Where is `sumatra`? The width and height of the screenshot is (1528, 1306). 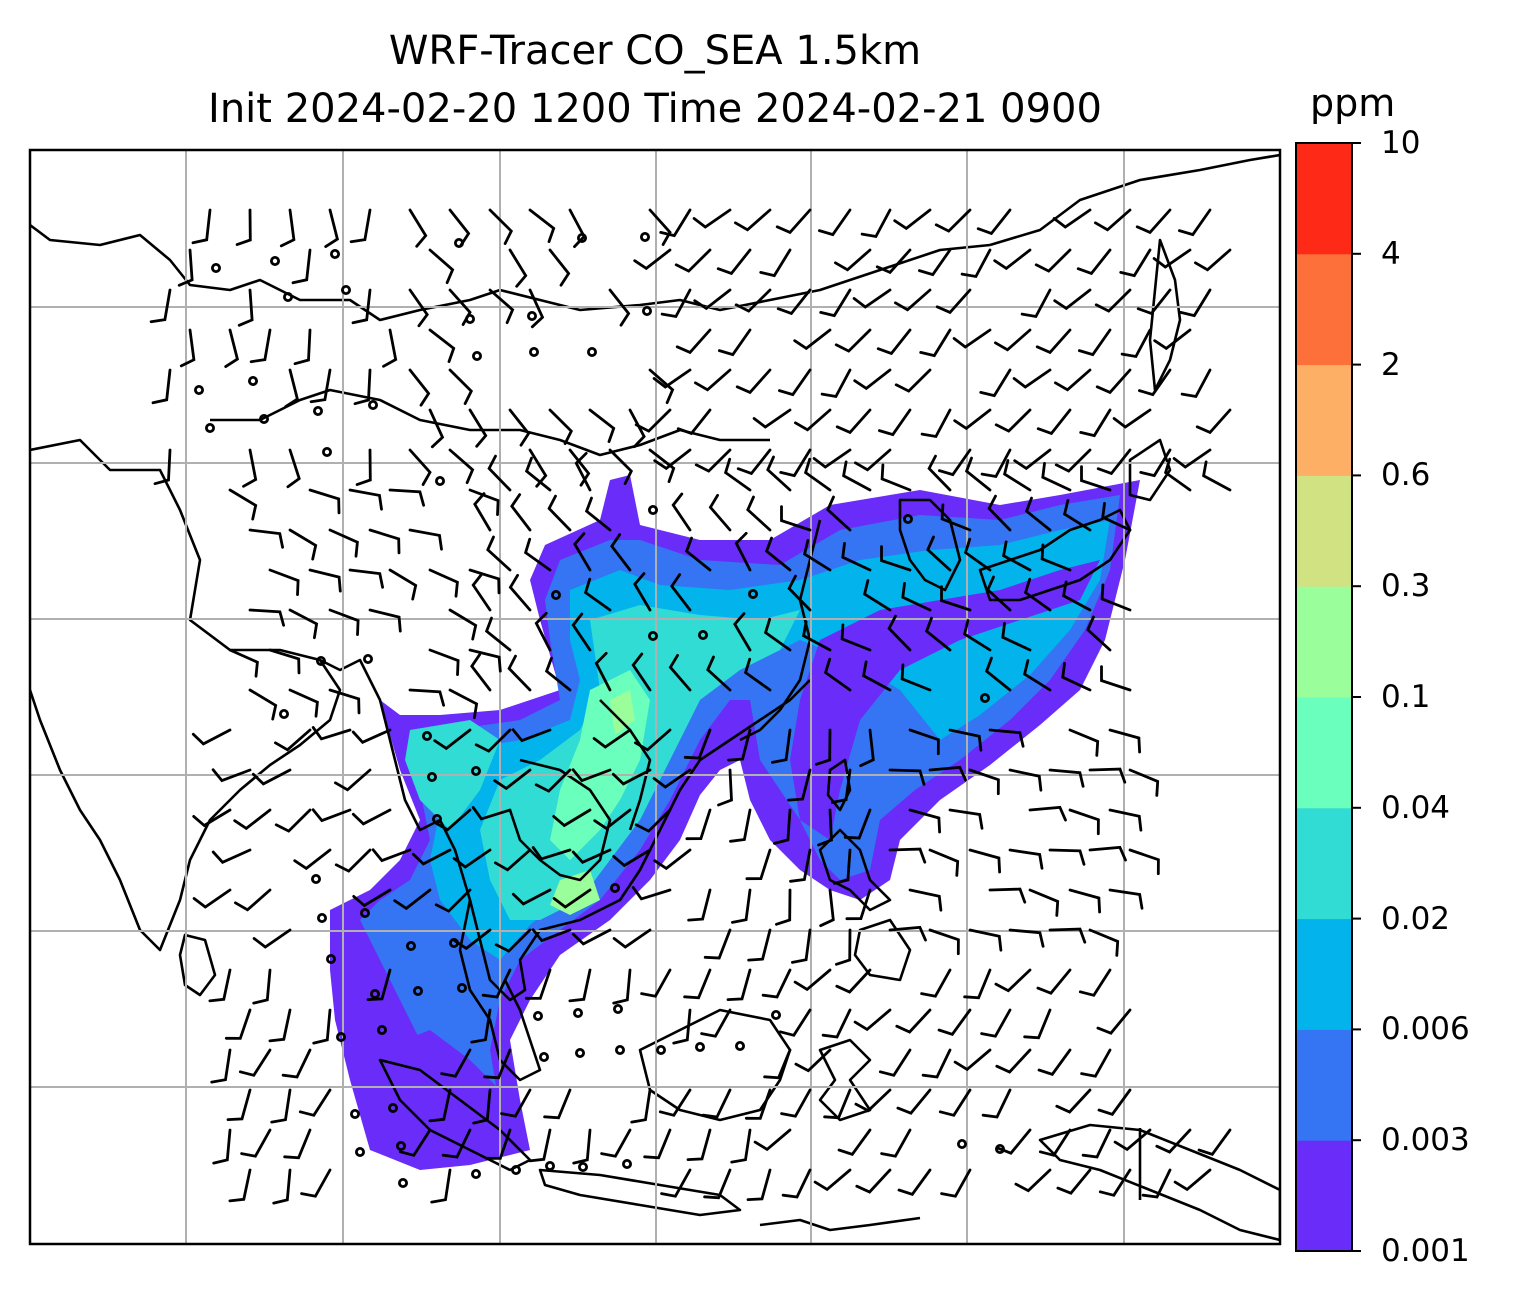 sumatra is located at coordinates (455, 1115).